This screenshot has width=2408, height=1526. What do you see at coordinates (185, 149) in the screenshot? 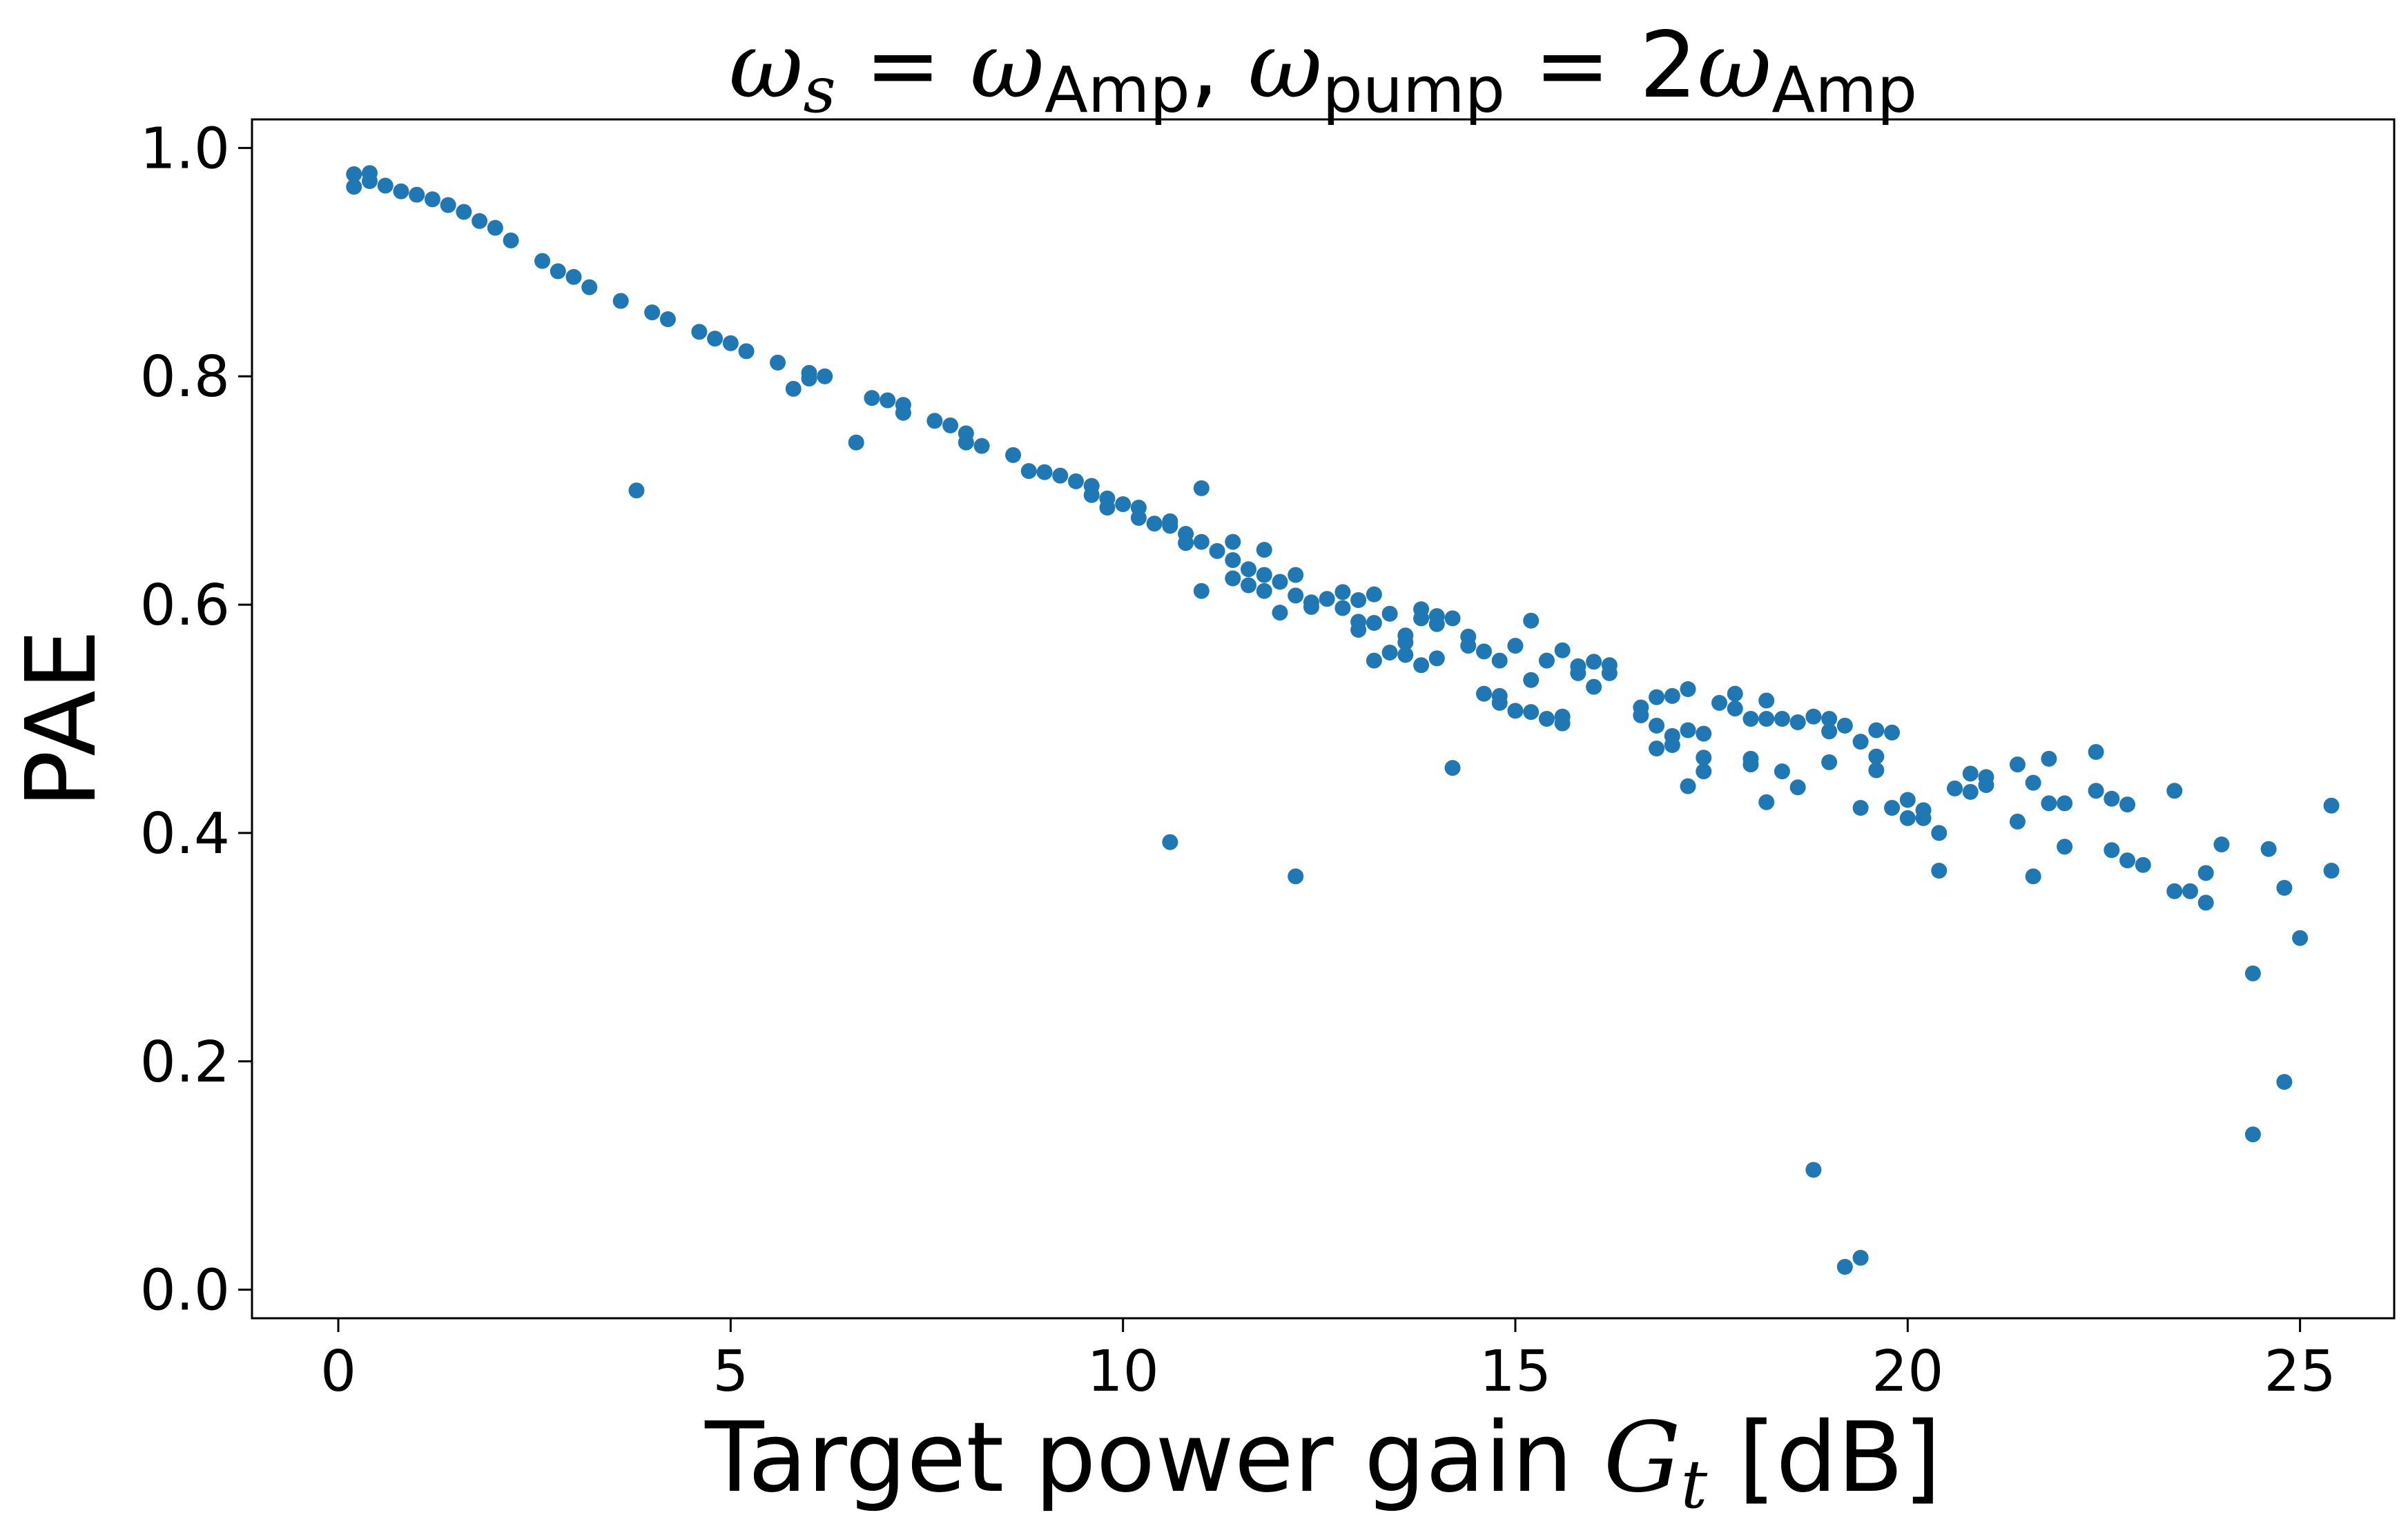
I see `y-tick-label: 1.0` at bounding box center [185, 149].